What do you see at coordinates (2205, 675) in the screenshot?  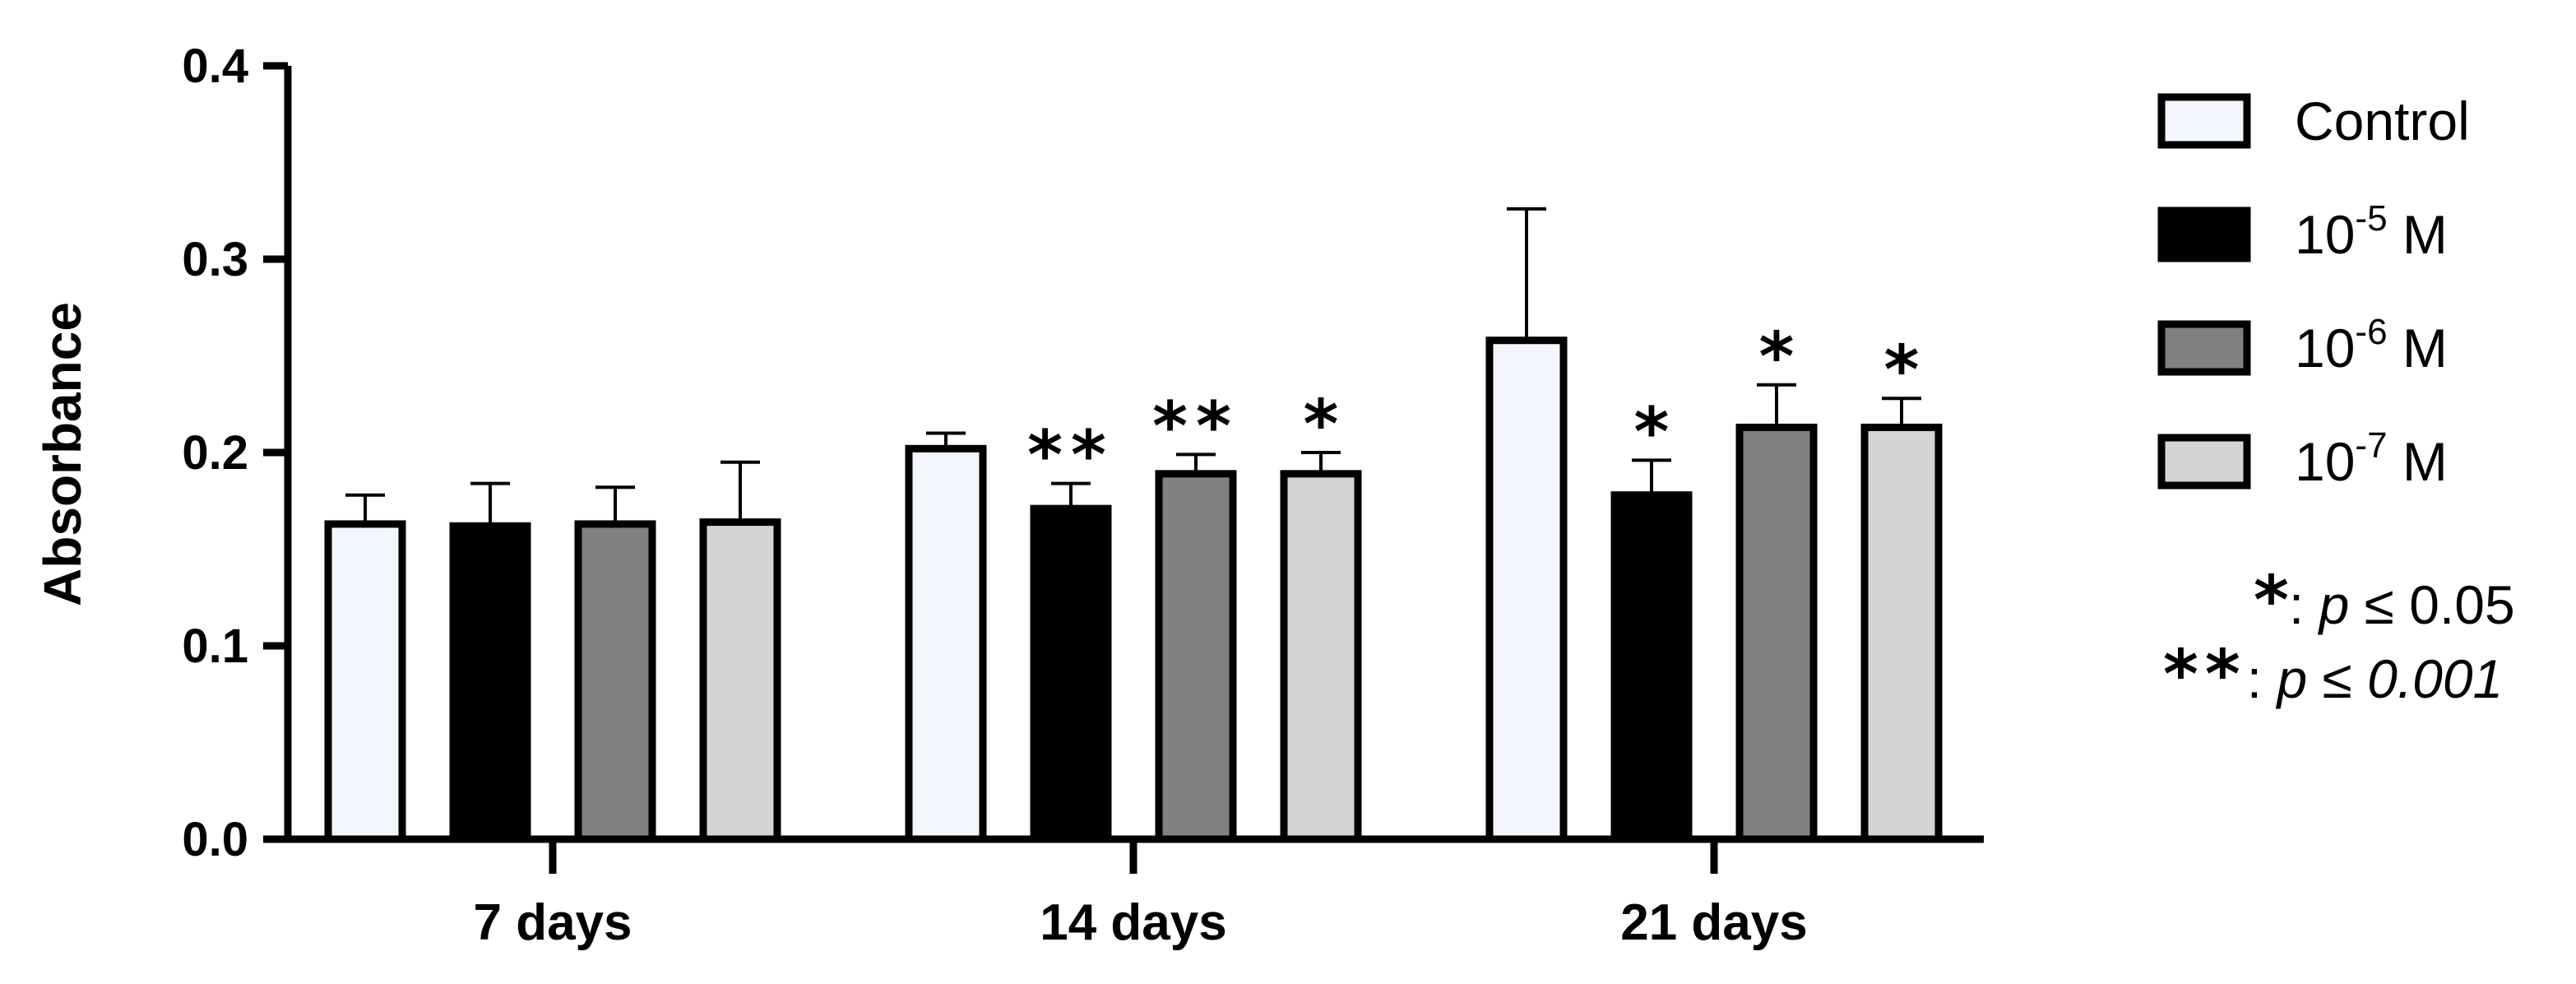 I see `significance-note-symbol: **` at bounding box center [2205, 675].